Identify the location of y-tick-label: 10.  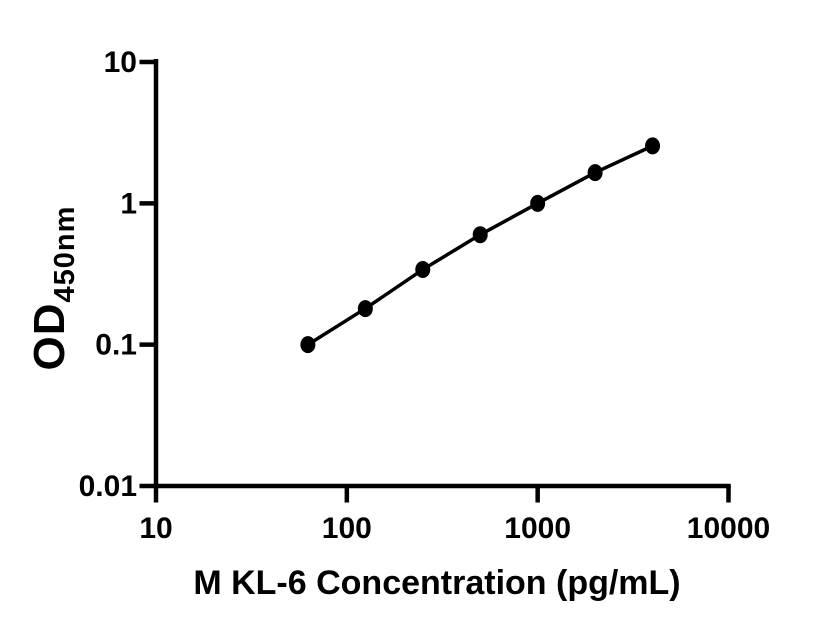
(120, 62).